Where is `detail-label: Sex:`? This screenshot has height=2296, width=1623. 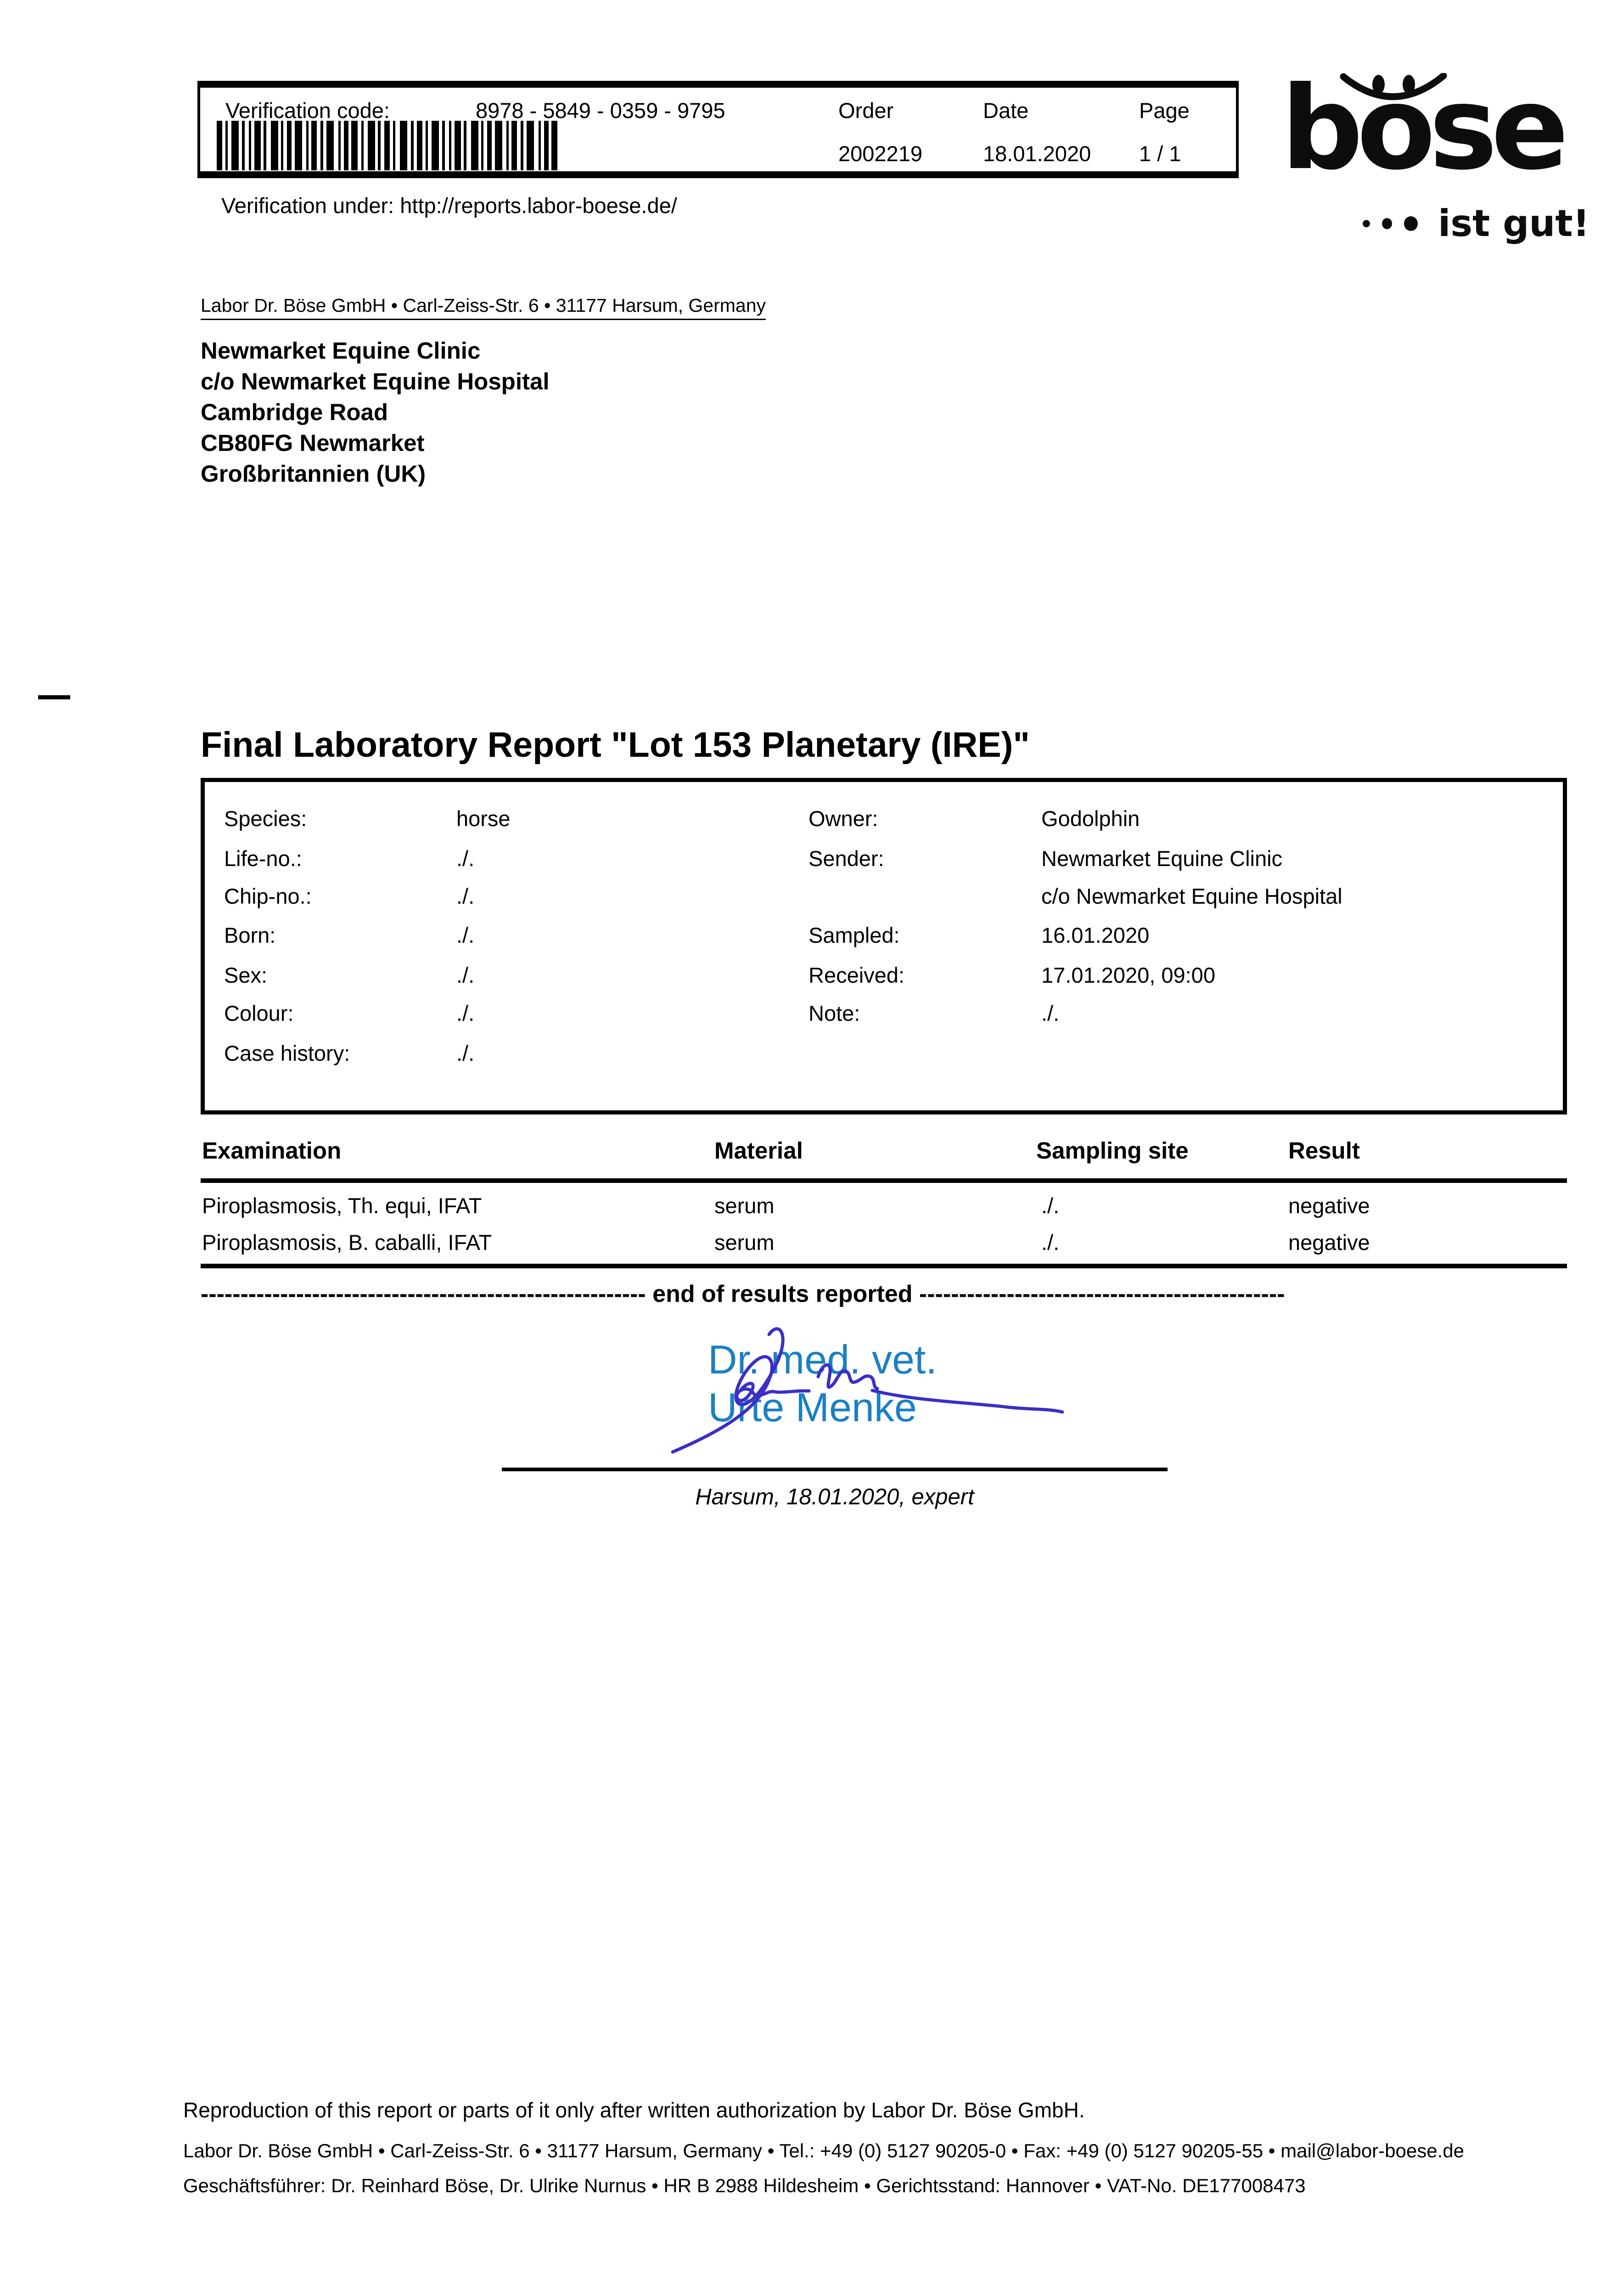
detail-label: Sex: is located at coordinates (246, 975).